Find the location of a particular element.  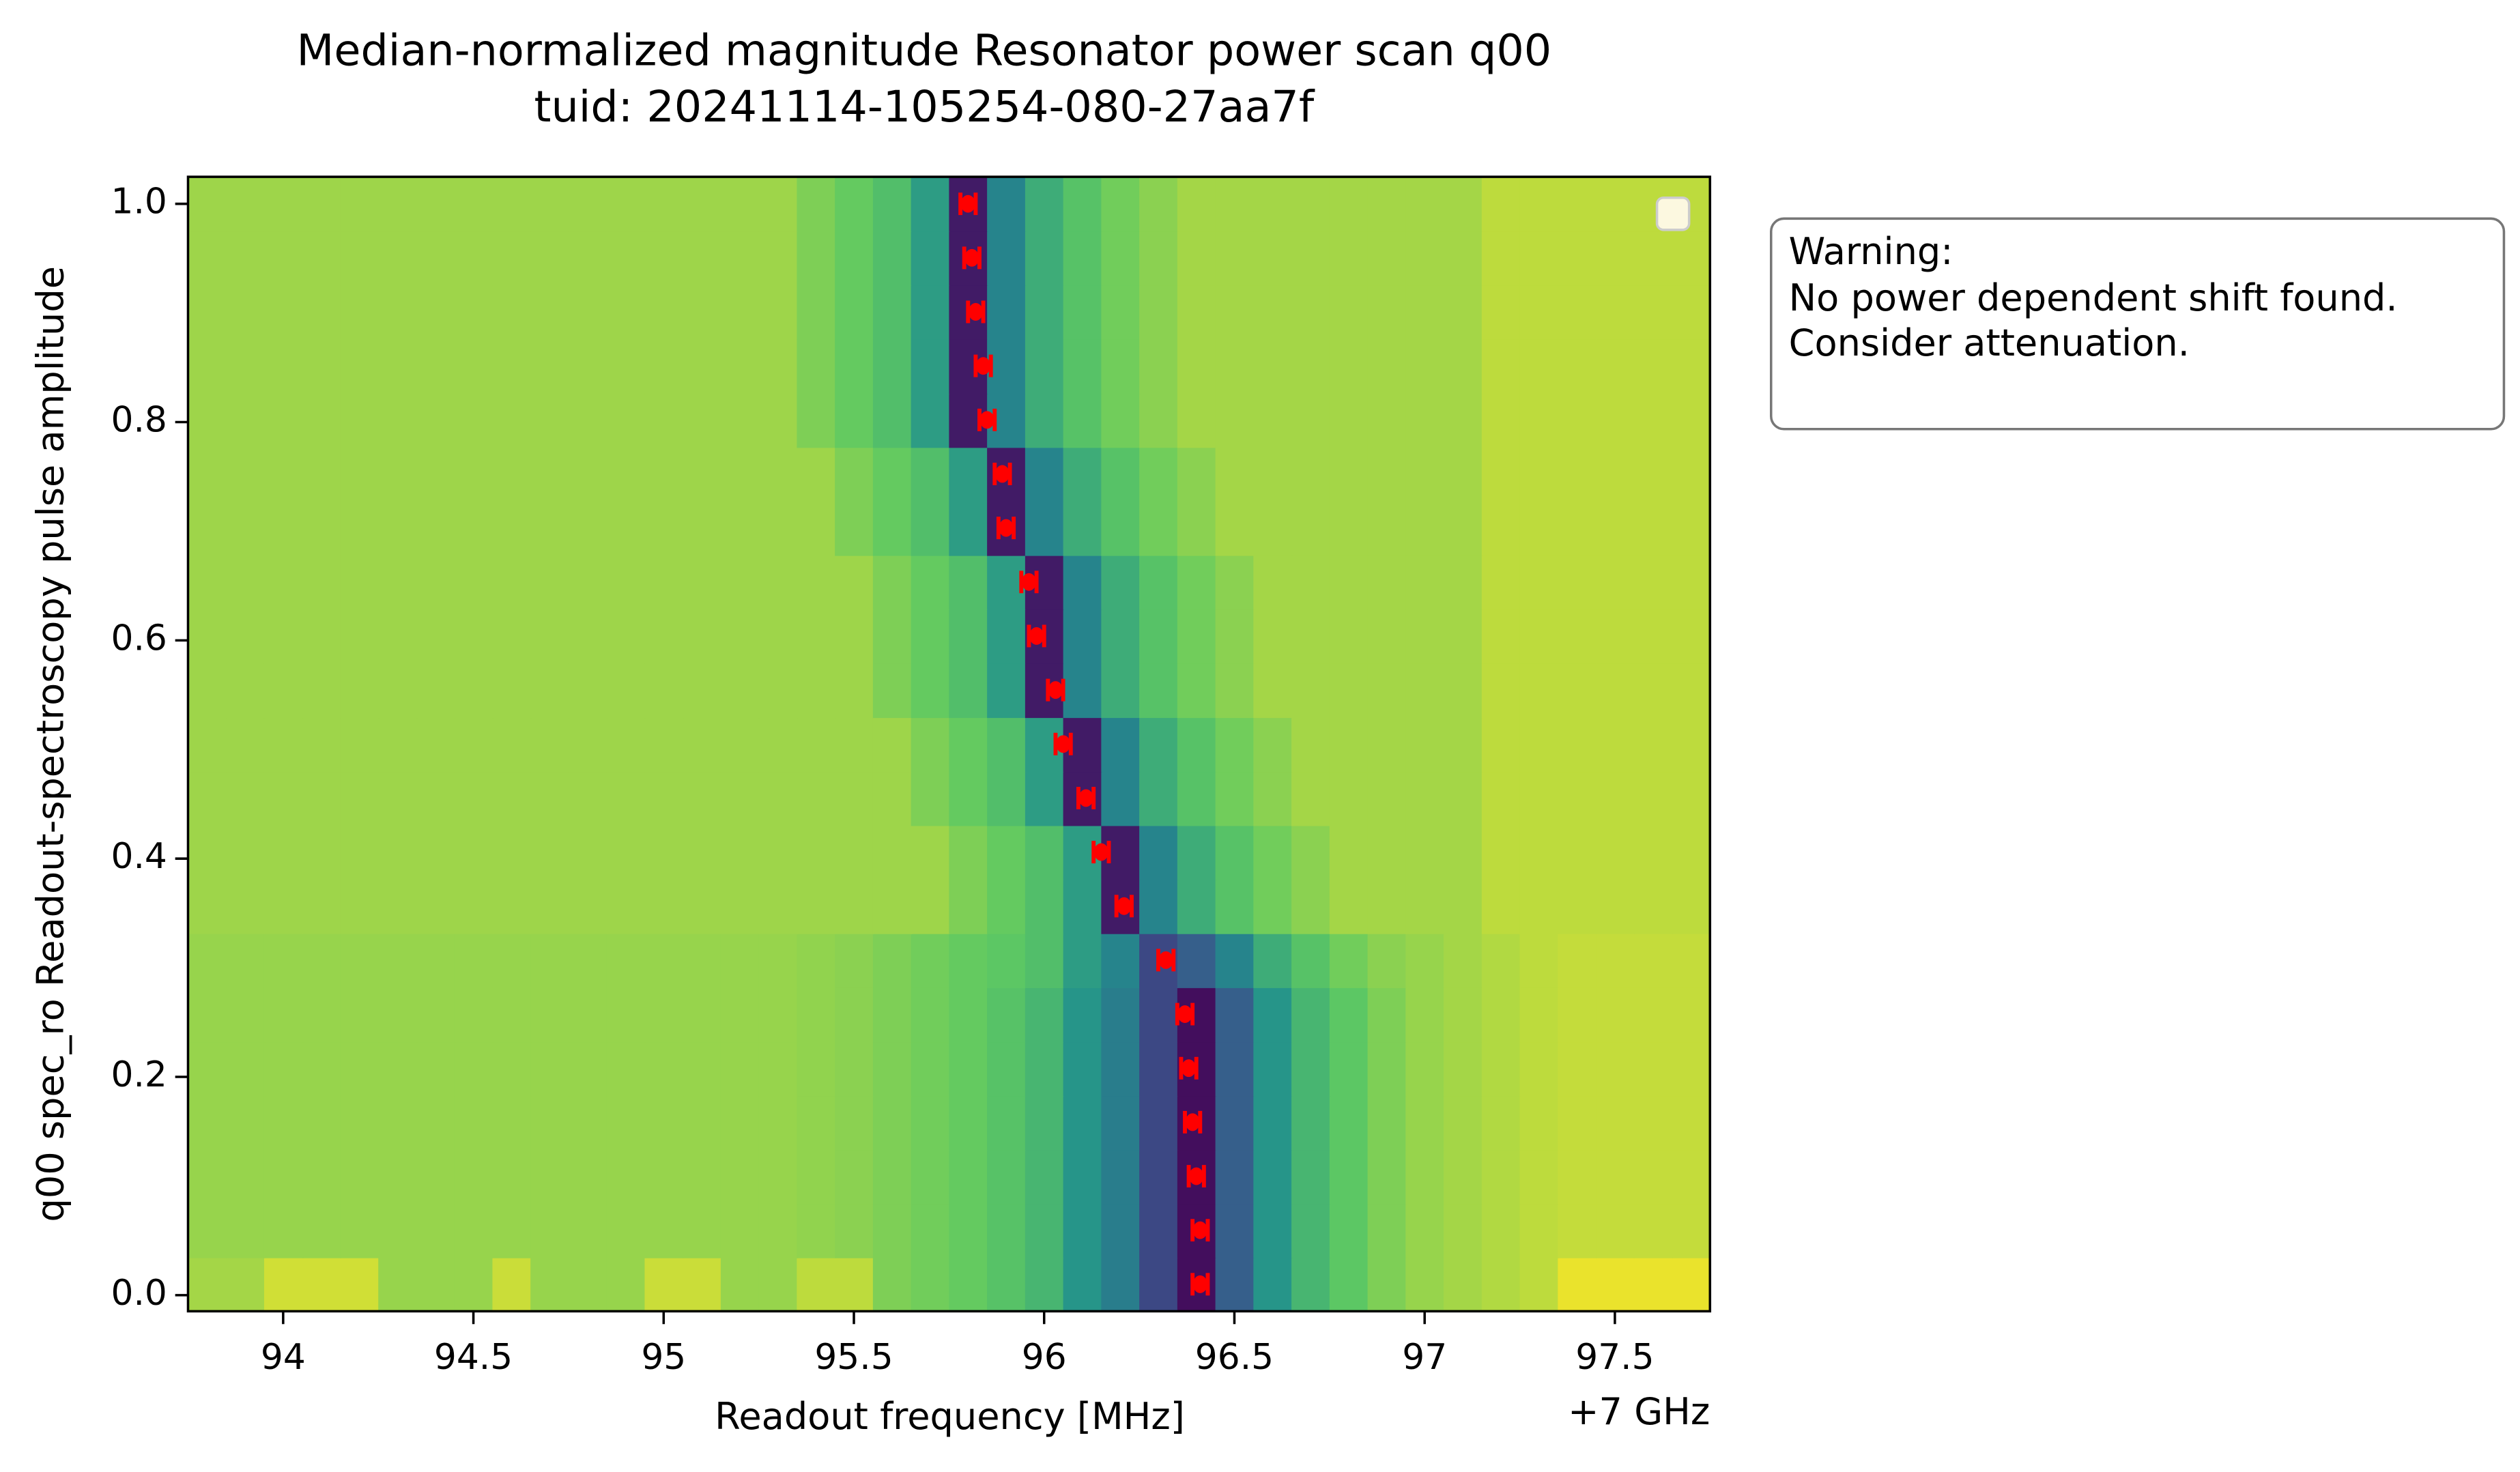

y-tick-label: 1.0 is located at coordinates (139, 202).